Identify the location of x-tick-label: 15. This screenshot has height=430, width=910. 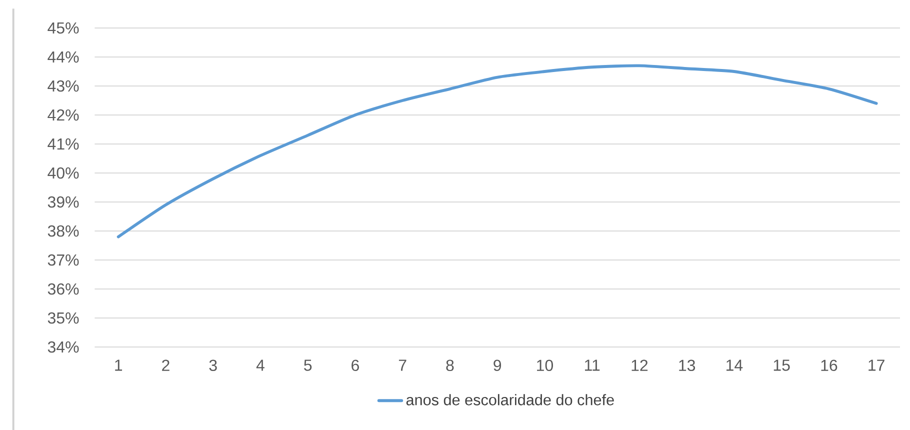
(782, 365).